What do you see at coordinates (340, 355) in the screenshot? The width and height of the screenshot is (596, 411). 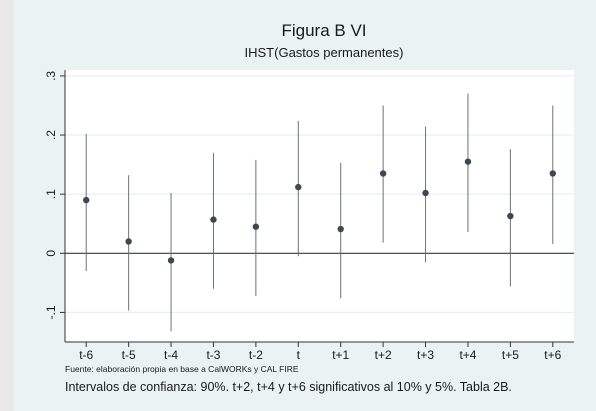 I see `x-tick-label: t+1` at bounding box center [340, 355].